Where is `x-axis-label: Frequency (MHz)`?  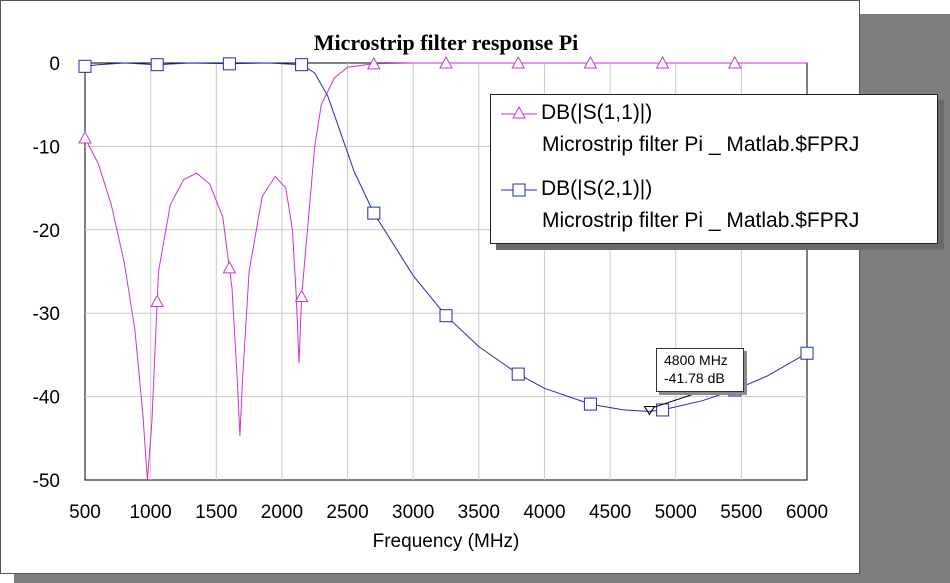 x-axis-label: Frequency (MHz) is located at coordinates (446, 541).